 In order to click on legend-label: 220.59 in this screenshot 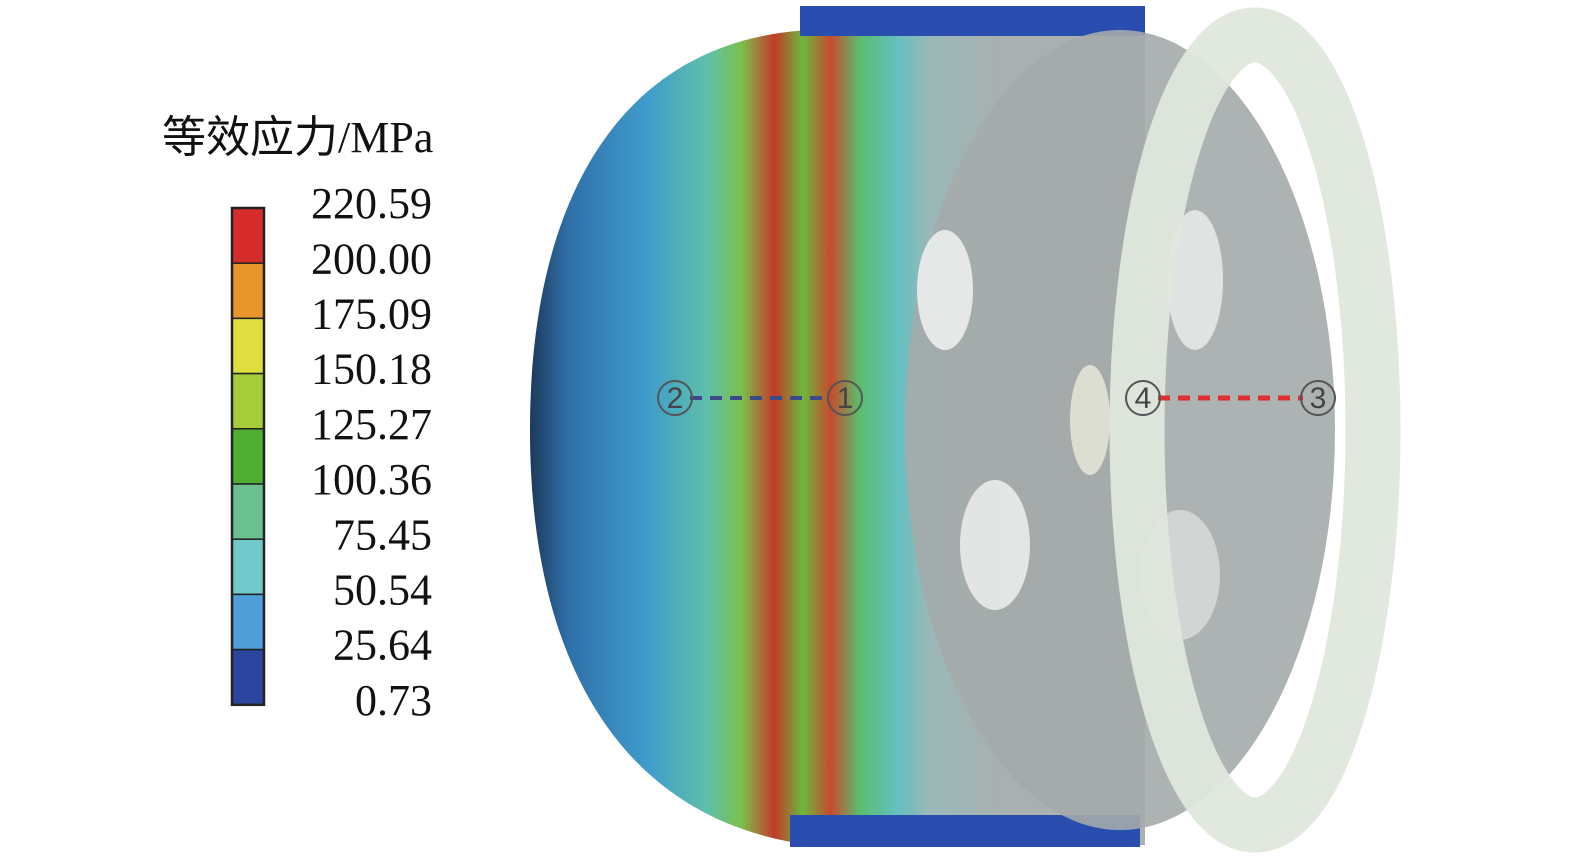, I will do `click(371, 203)`.